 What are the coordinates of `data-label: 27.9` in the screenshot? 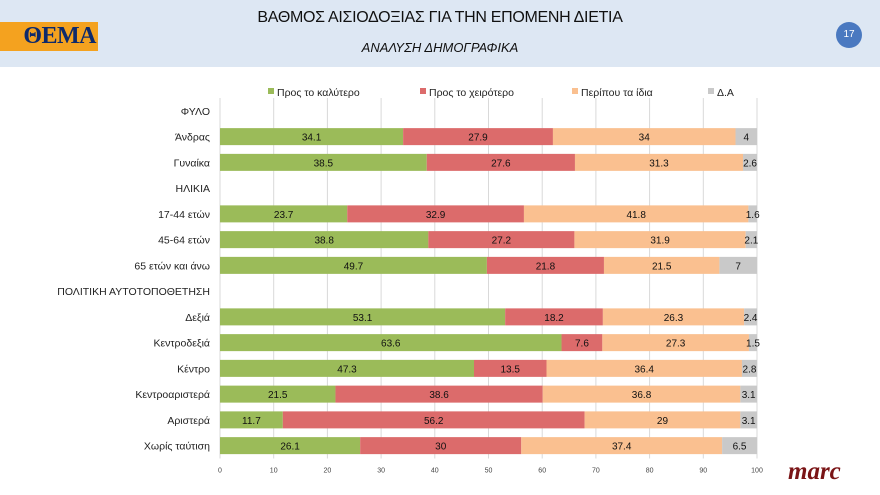 It's located at (478, 138).